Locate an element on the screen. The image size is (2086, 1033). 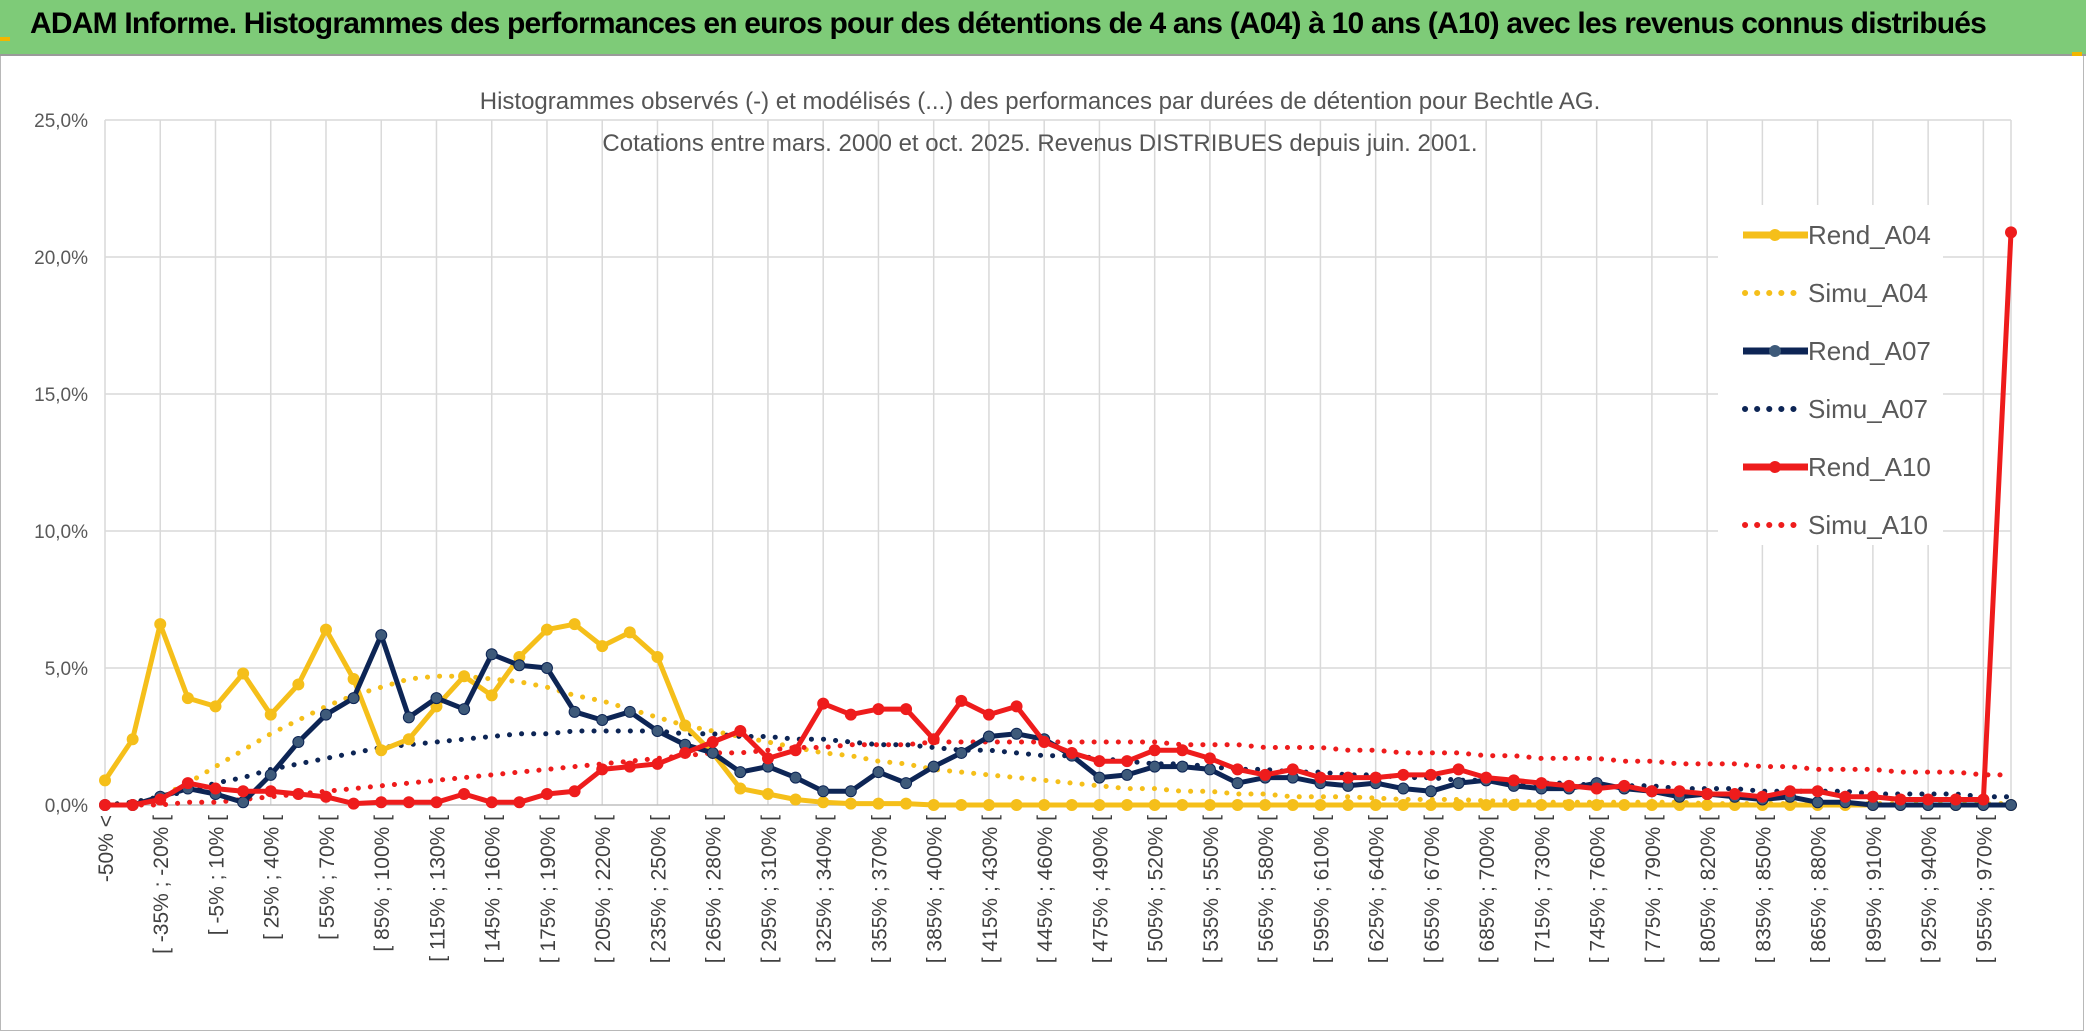
legend-item-rend-a07: Rend_A07 is located at coordinates (1837, 351).